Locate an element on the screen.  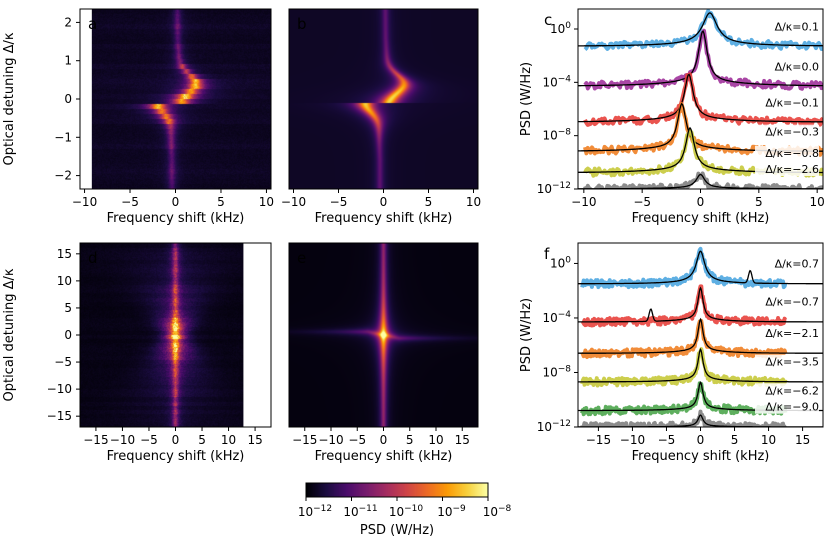
xtick-label-c-0: −10 is located at coordinates (583, 202).